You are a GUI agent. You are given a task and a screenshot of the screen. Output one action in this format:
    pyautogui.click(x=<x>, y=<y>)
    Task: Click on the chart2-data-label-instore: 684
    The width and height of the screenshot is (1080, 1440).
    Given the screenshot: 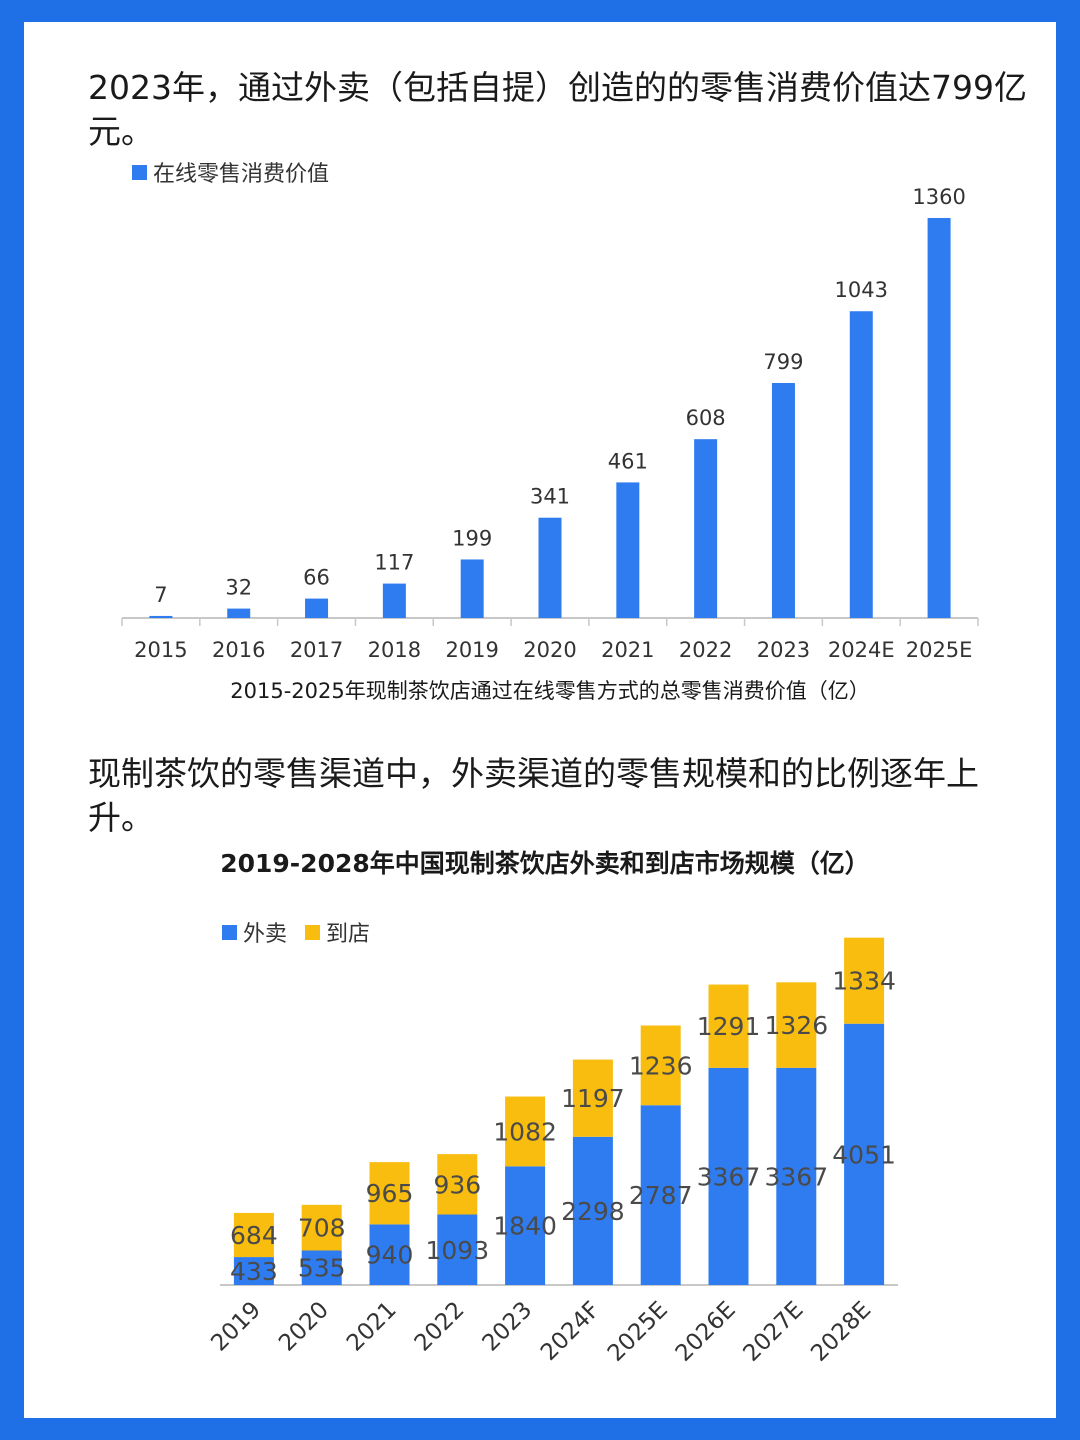 What is the action you would take?
    pyautogui.click(x=254, y=1235)
    